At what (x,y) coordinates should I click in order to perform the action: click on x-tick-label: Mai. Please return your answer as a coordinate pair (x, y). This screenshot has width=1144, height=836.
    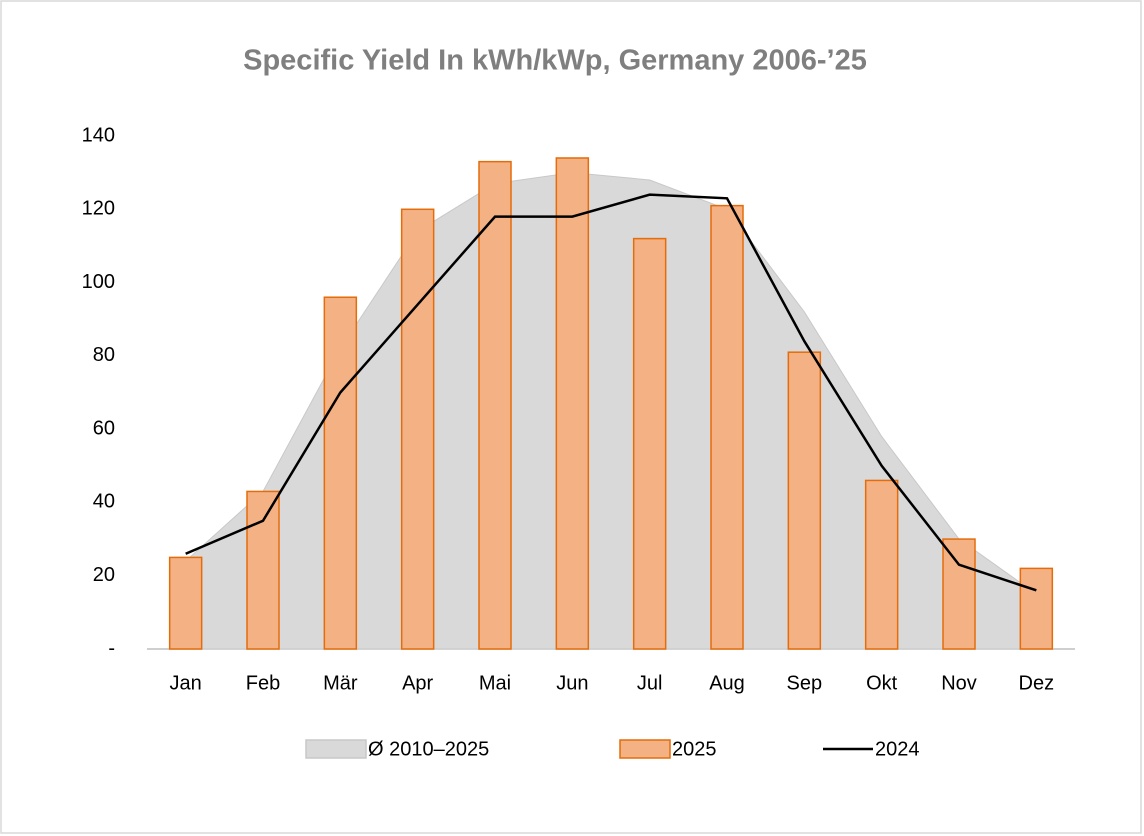
    Looking at the image, I should click on (495, 683).